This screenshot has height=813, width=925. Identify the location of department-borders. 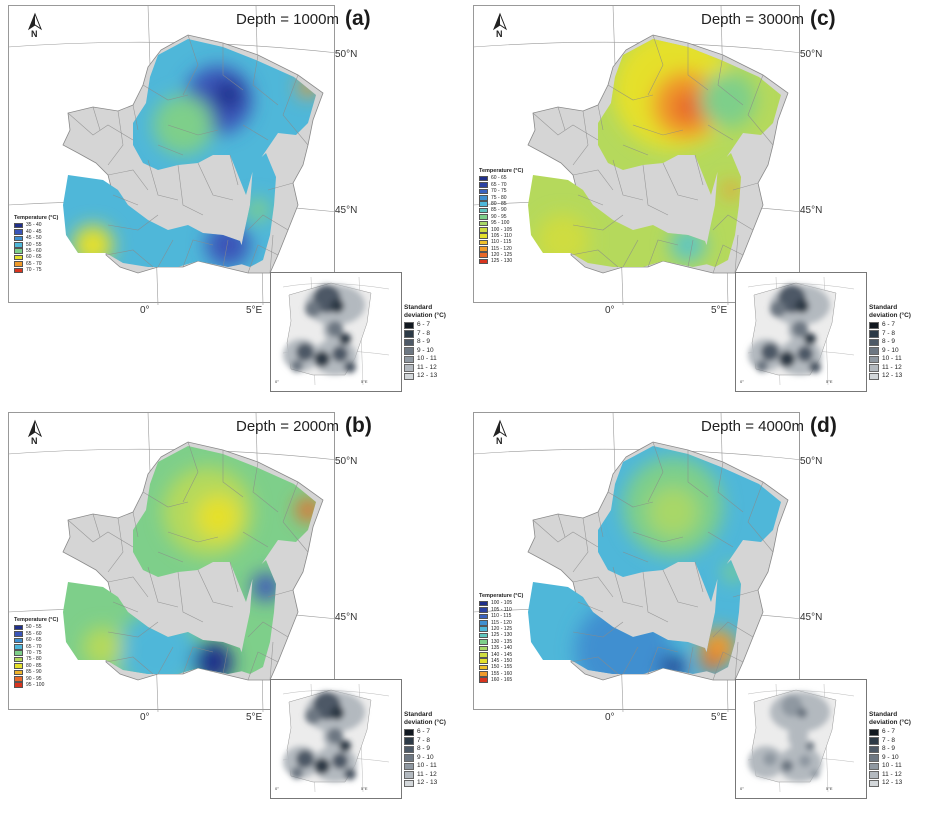
(653, 154).